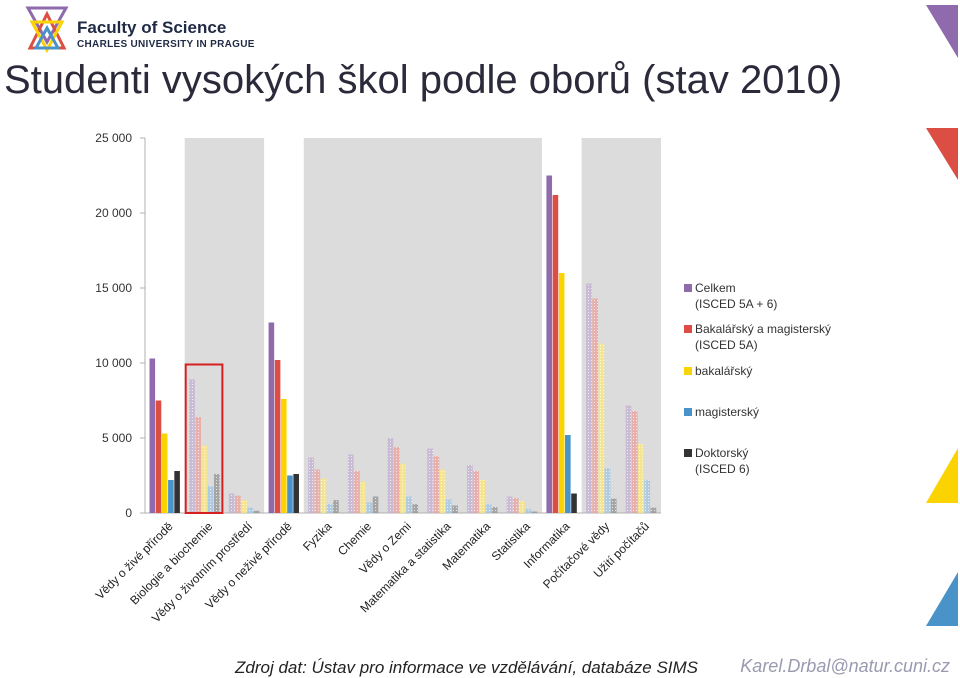 The image size is (960, 678). Describe the element at coordinates (736, 304) in the screenshot. I see `legend-label: (ISCED 5A + 6)` at that location.